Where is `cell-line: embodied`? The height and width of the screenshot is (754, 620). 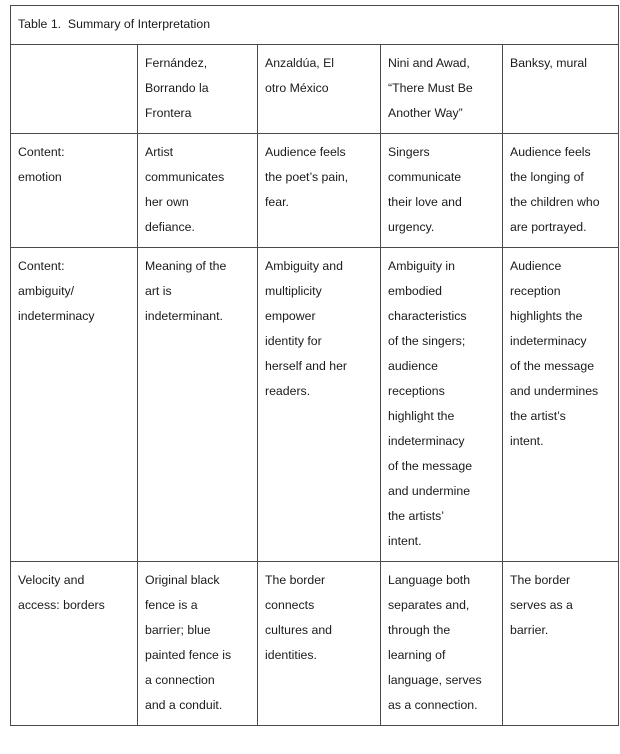
cell-line: embodied is located at coordinates (415, 291).